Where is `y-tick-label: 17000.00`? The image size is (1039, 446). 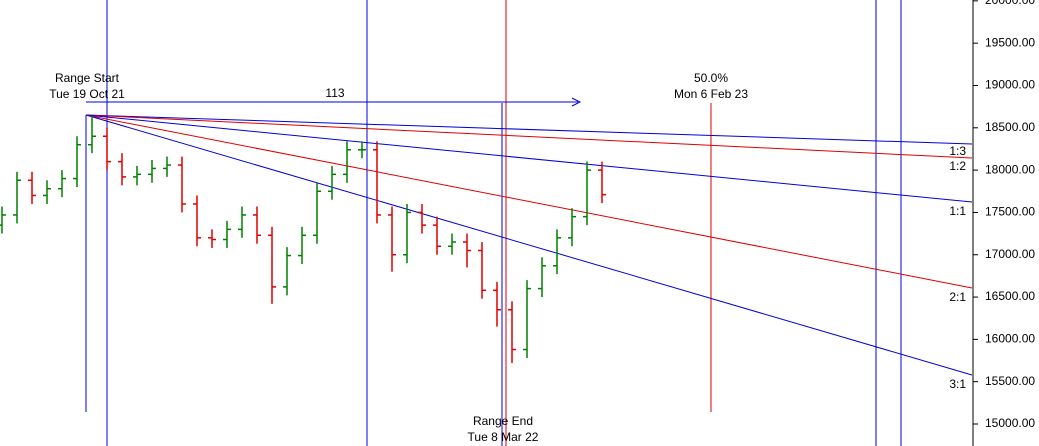
y-tick-label: 17000.00 is located at coordinates (1010, 254).